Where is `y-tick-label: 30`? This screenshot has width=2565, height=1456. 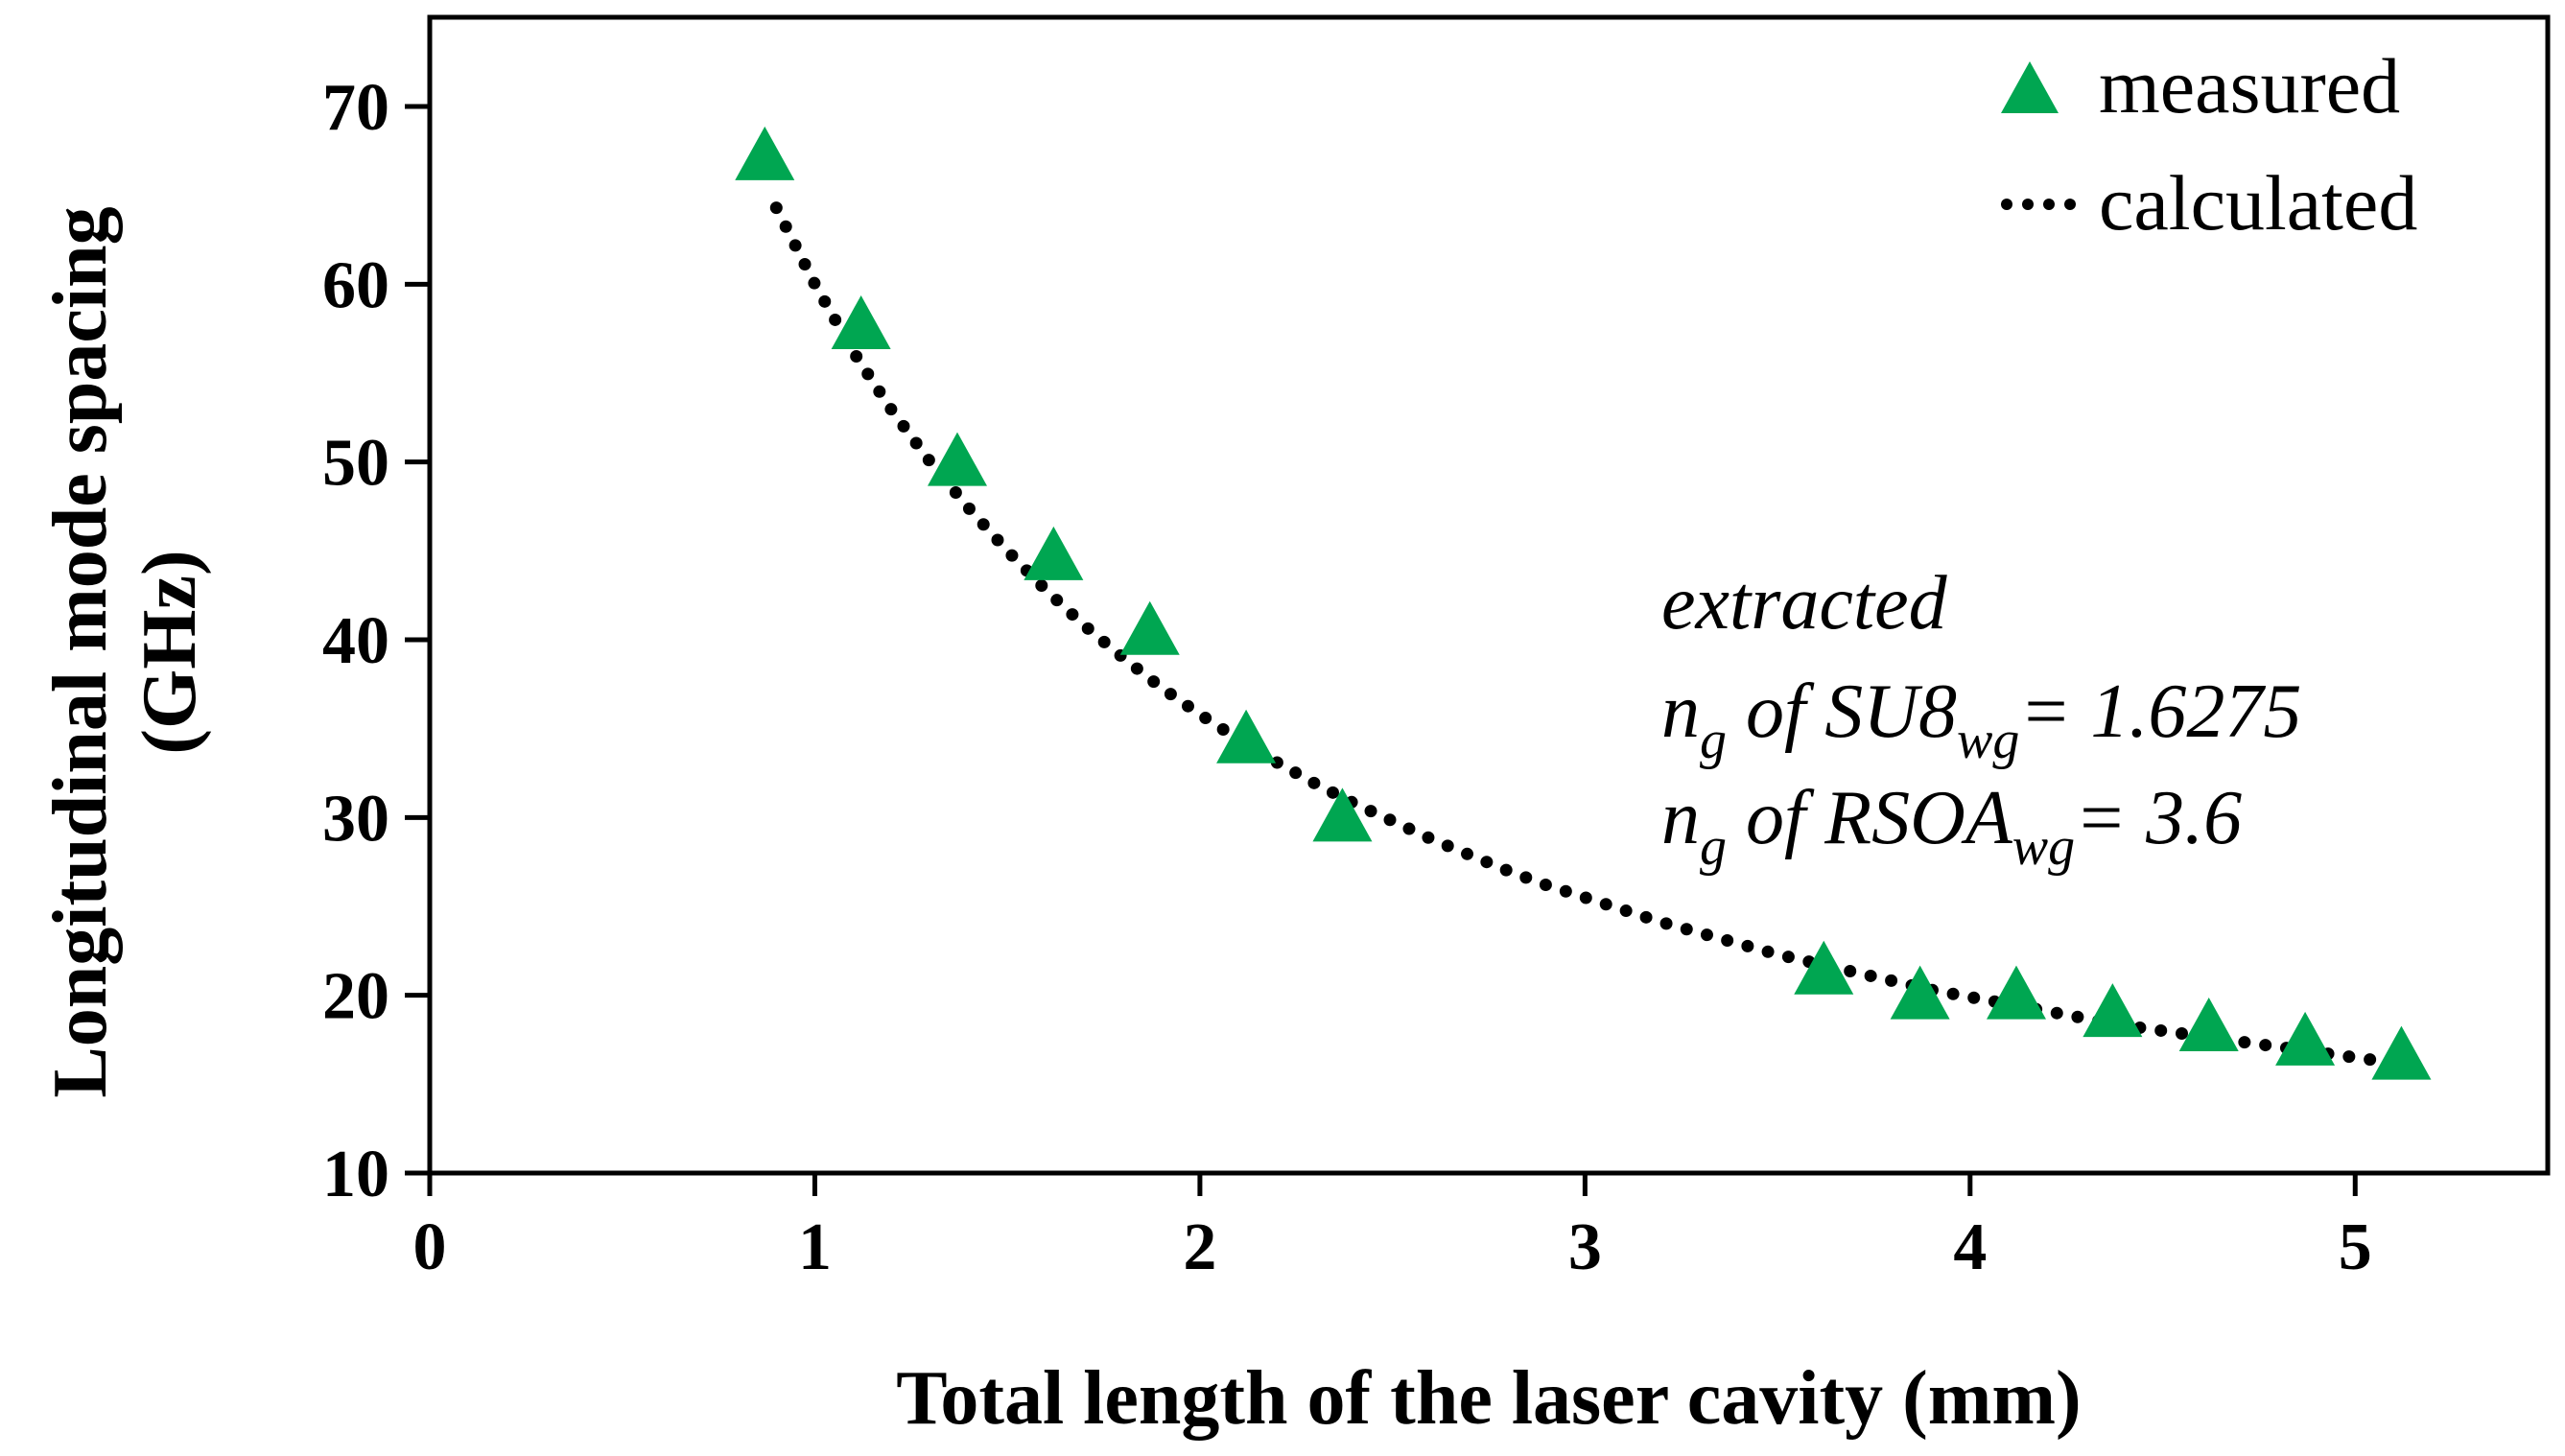 y-tick-label: 30 is located at coordinates (355, 819).